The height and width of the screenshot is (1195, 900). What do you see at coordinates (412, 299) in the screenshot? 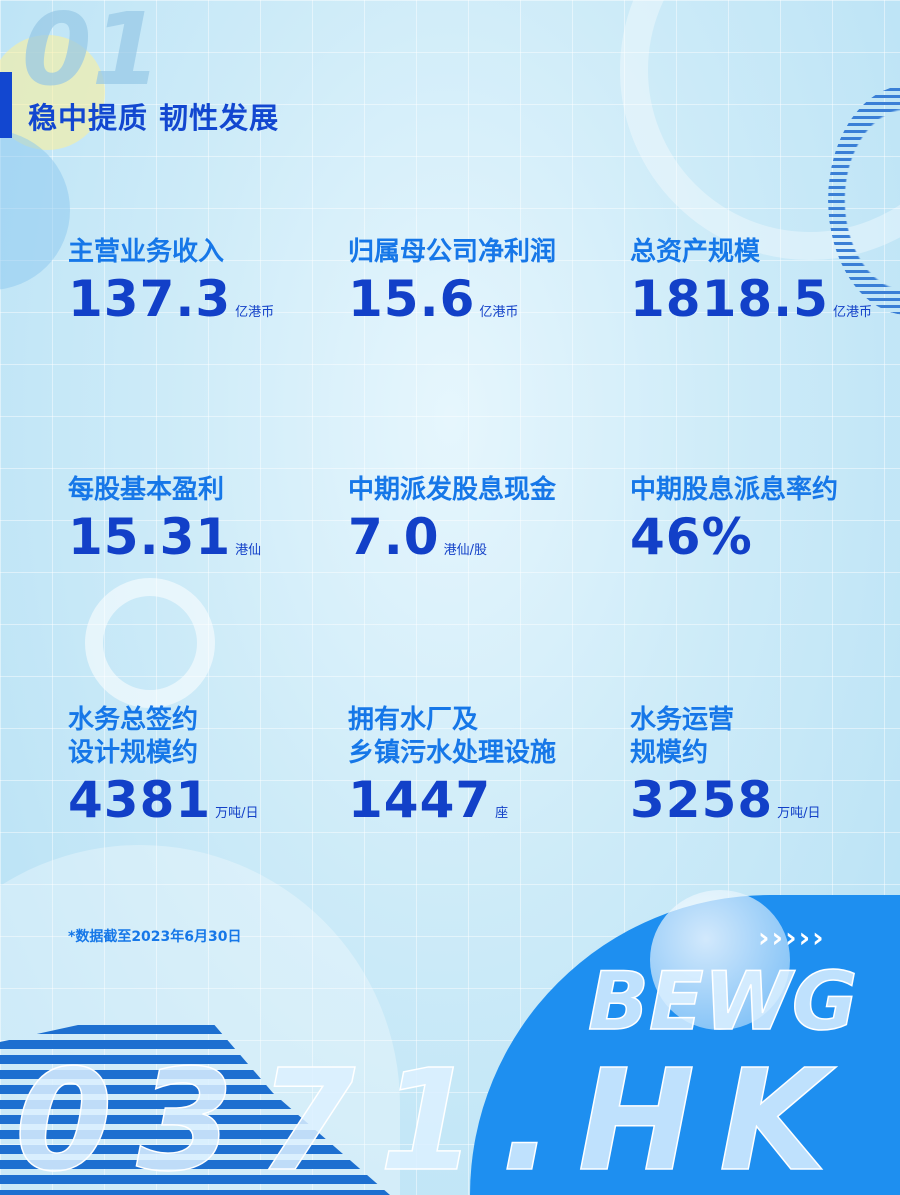
I see `stat-value: 15.6` at bounding box center [412, 299].